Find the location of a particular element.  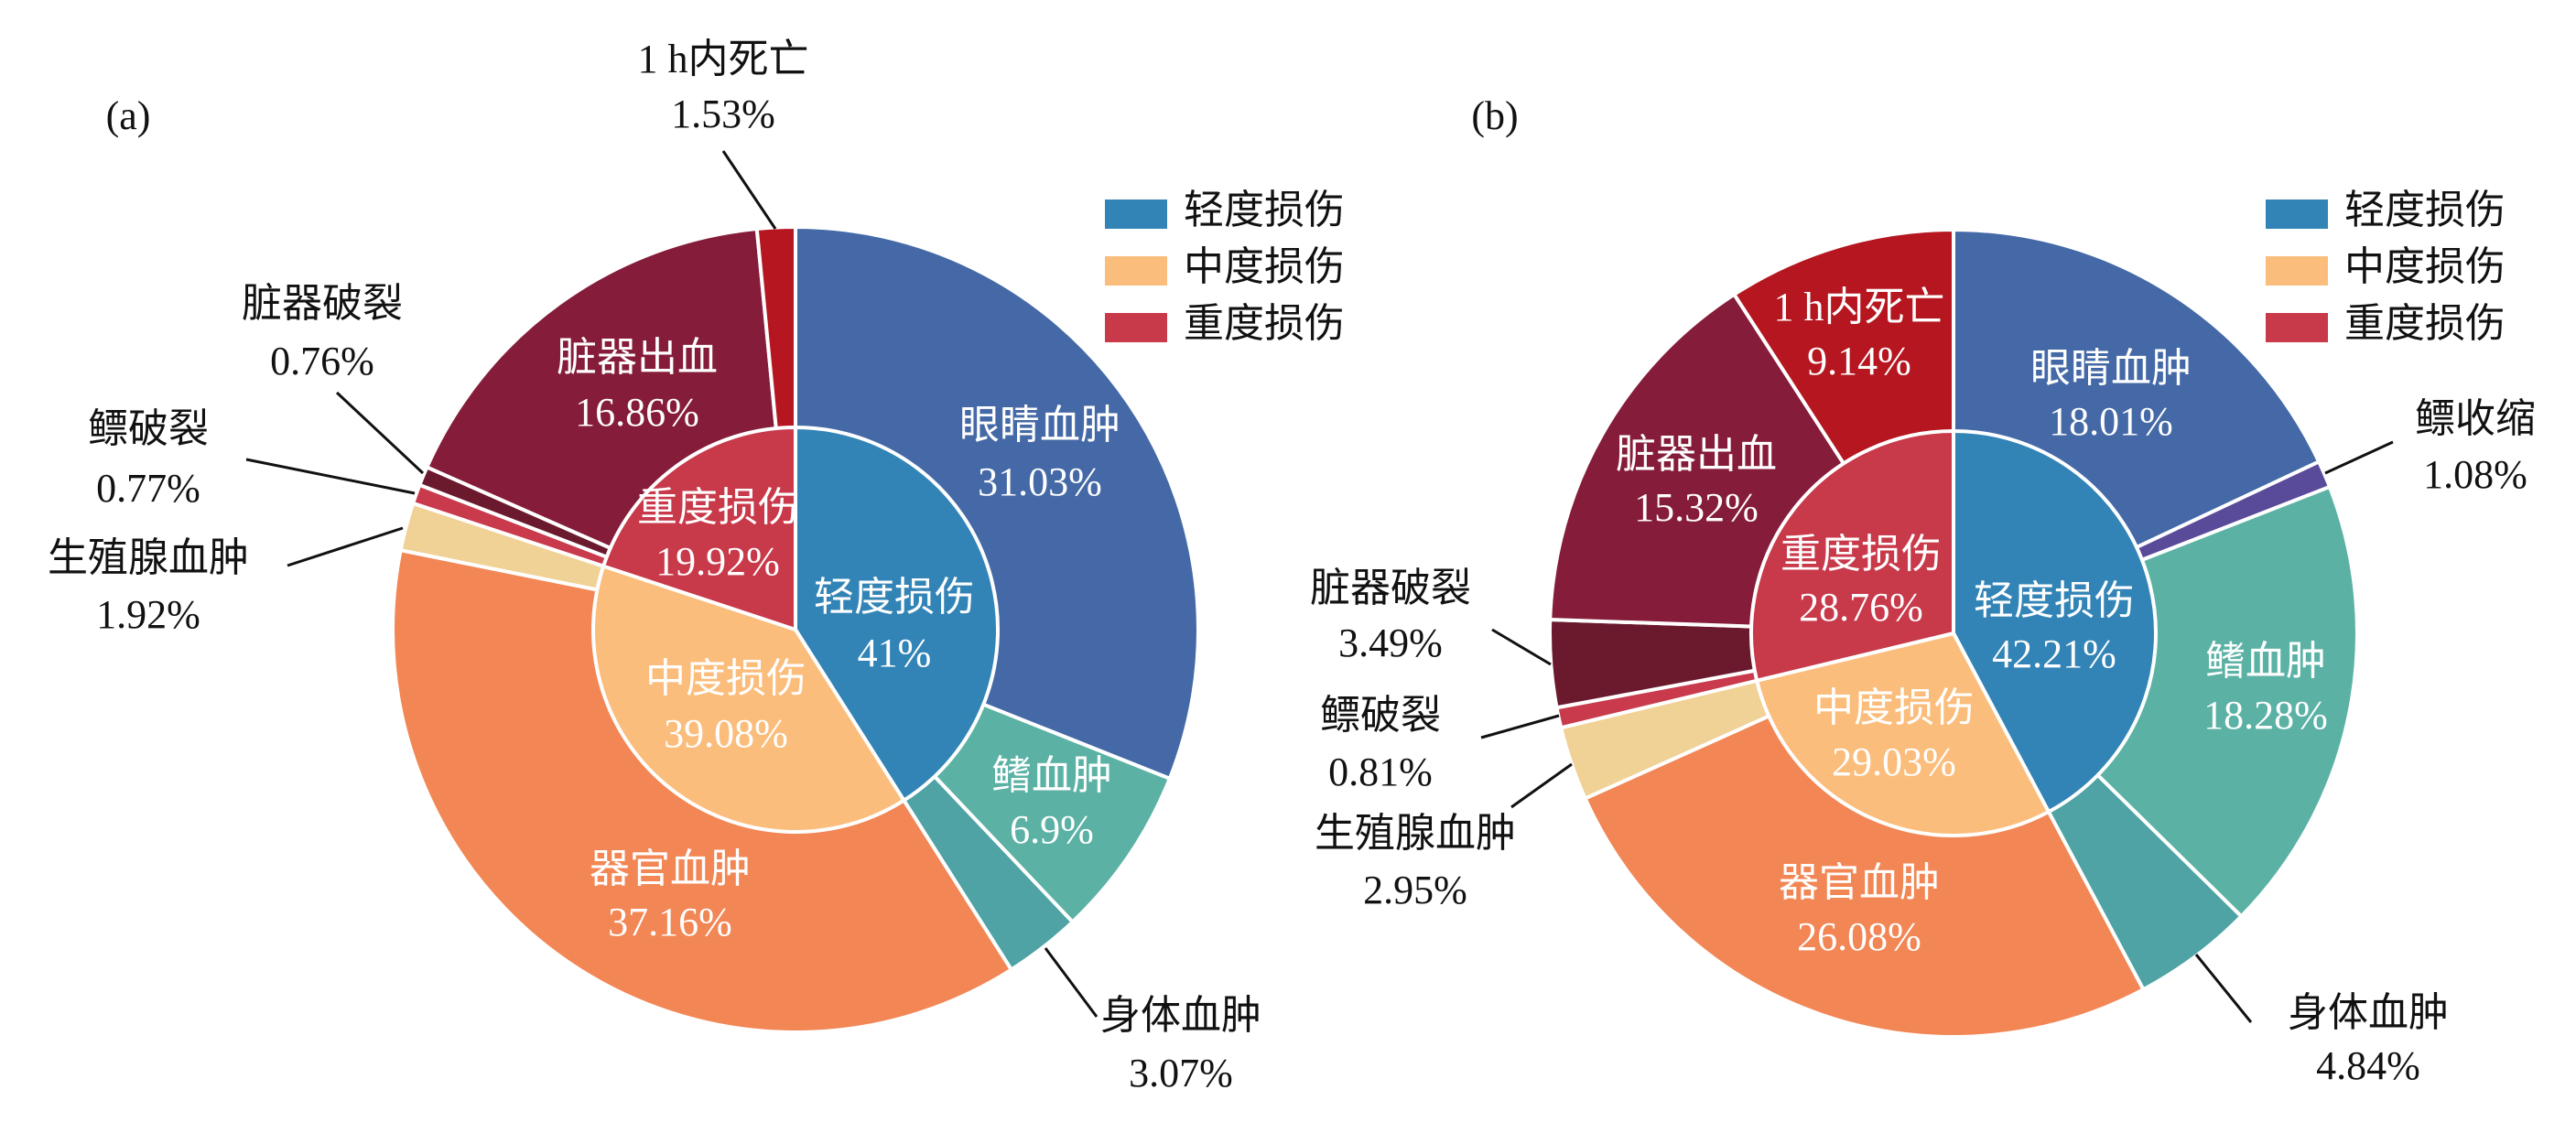

outer-slice-value: 18.28% is located at coordinates (2265, 715).